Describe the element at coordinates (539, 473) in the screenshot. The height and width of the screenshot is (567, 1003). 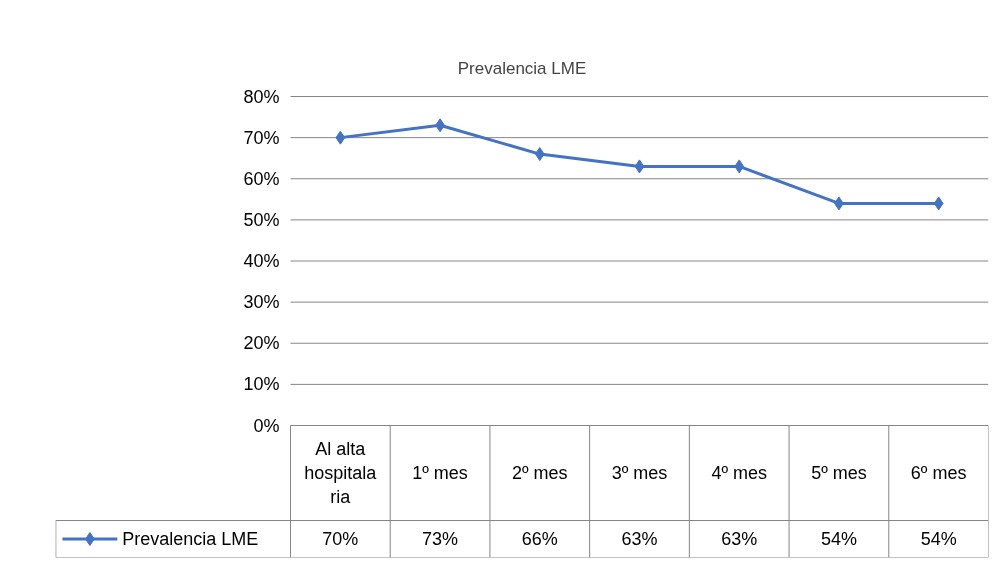
I see `x-tick-label: 2º mes` at that location.